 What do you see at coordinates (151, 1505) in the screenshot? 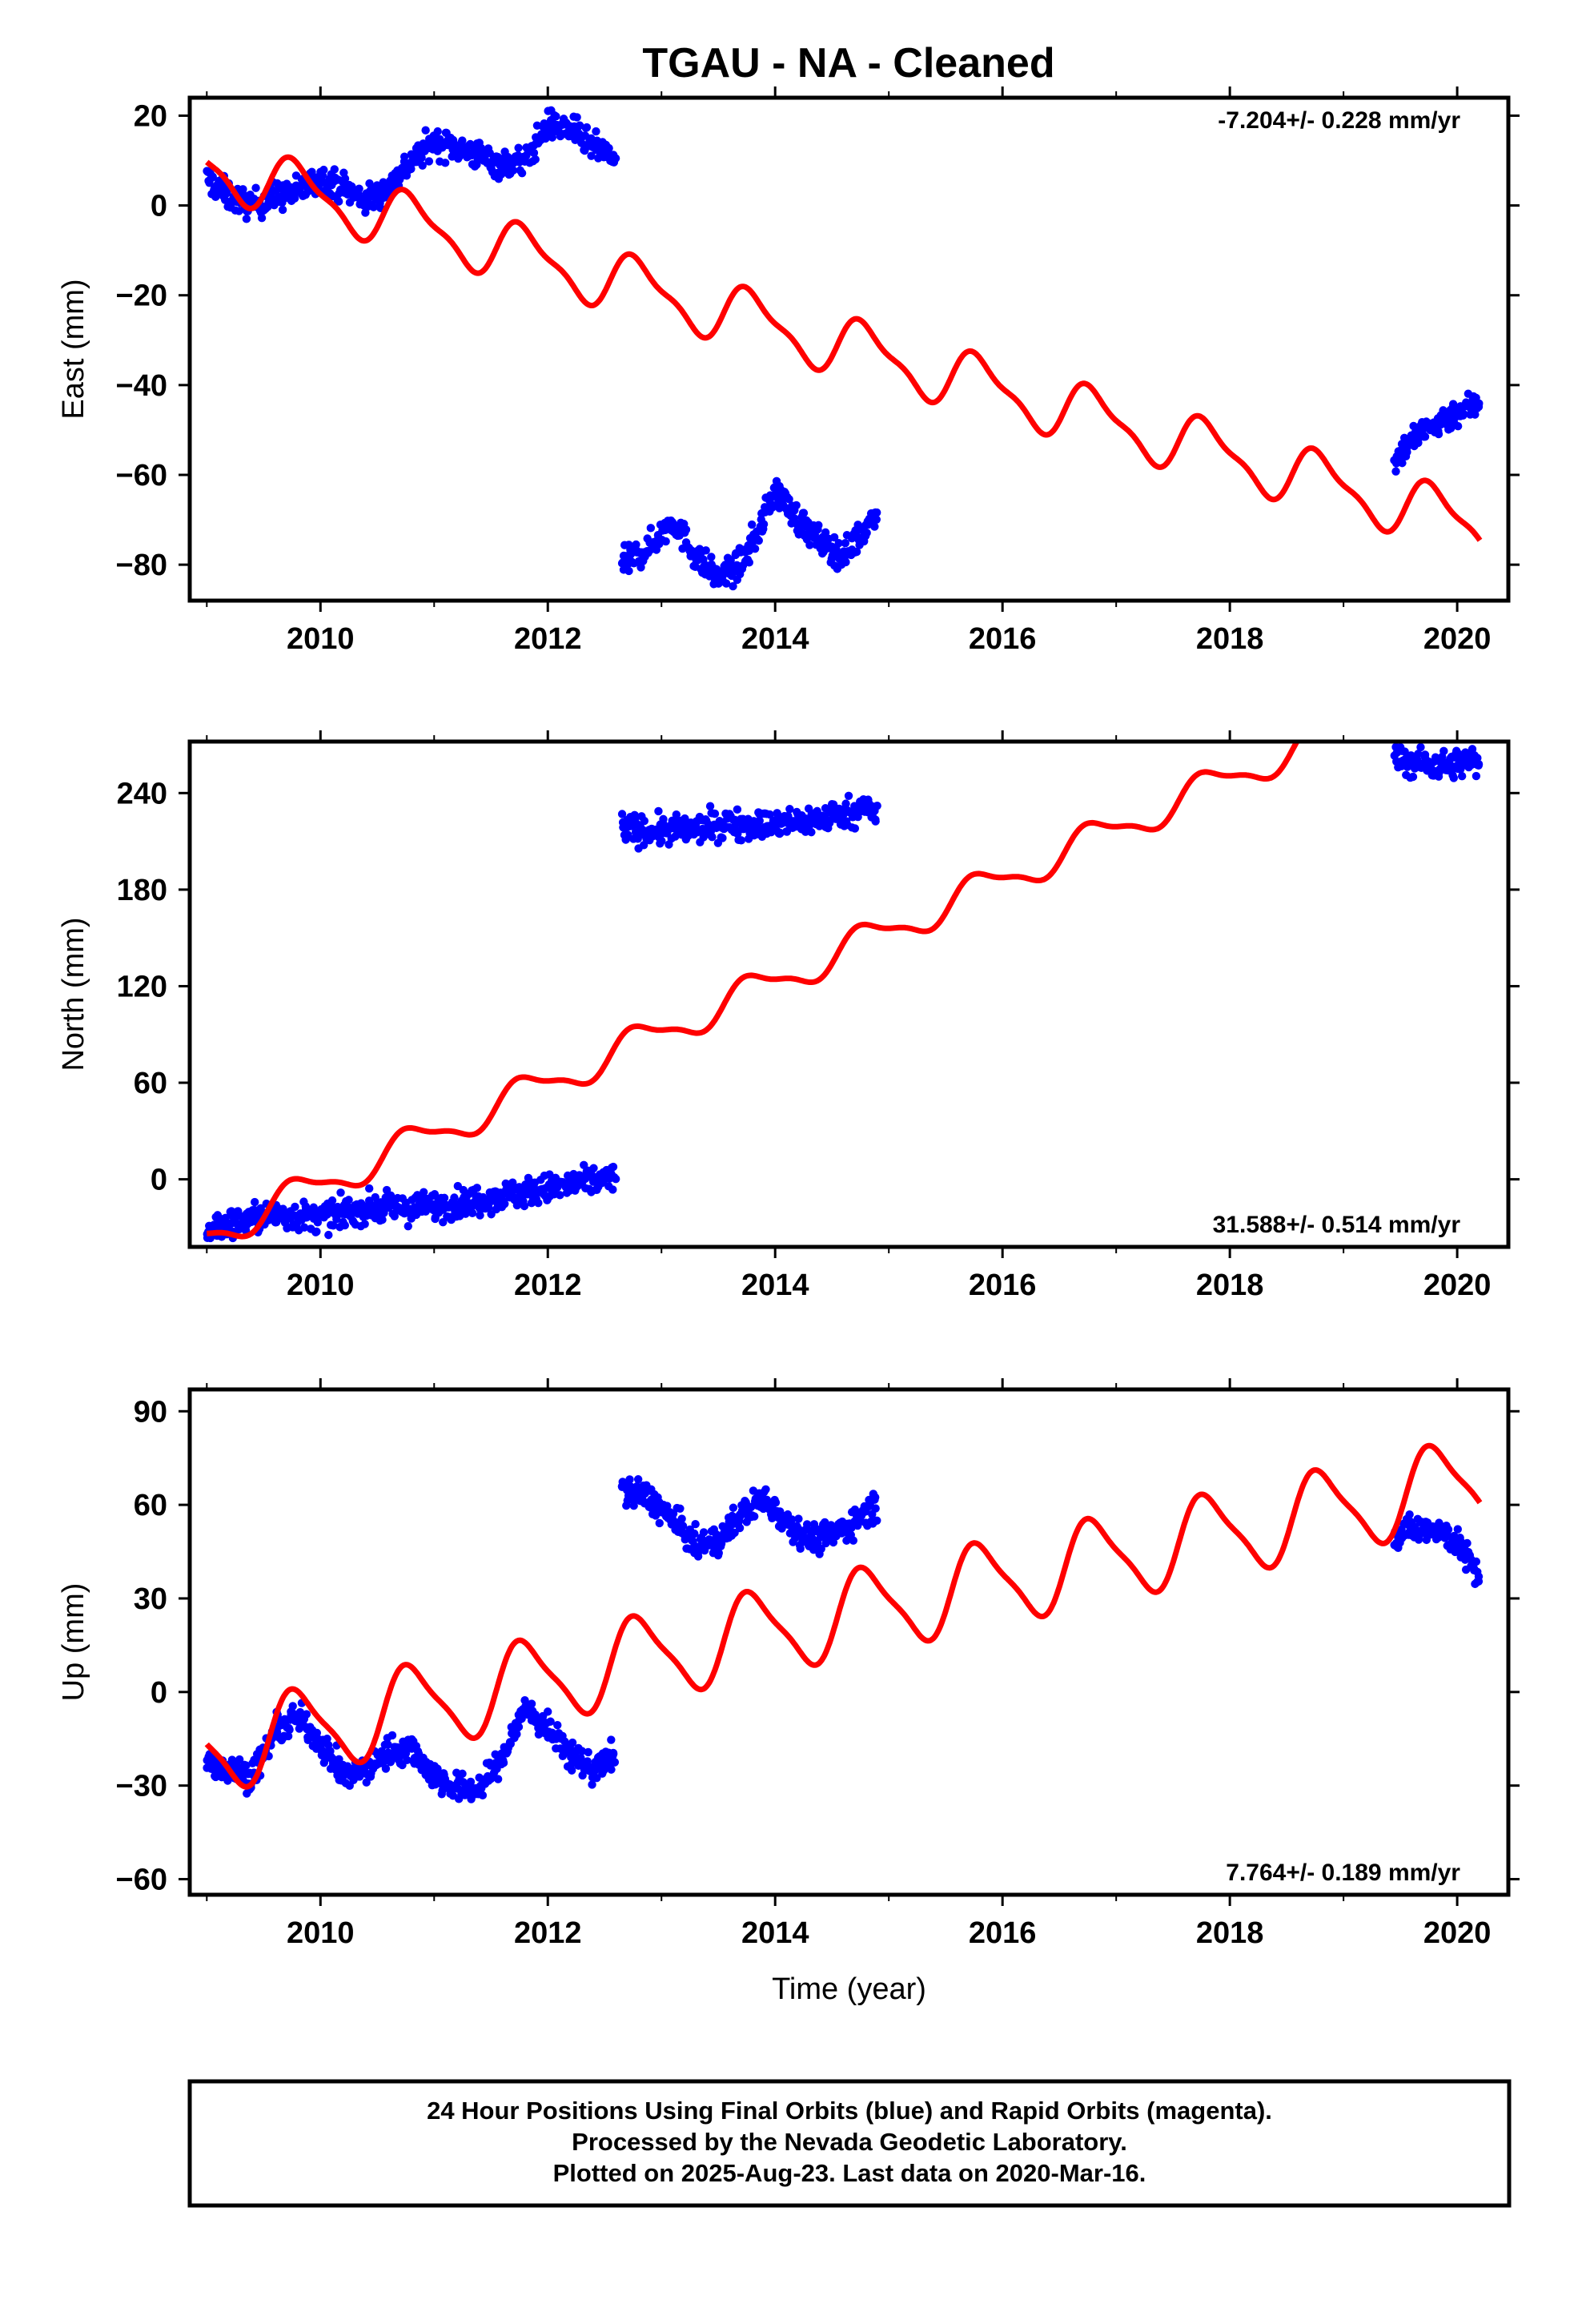
I see `y-tick-label: 60` at bounding box center [151, 1505].